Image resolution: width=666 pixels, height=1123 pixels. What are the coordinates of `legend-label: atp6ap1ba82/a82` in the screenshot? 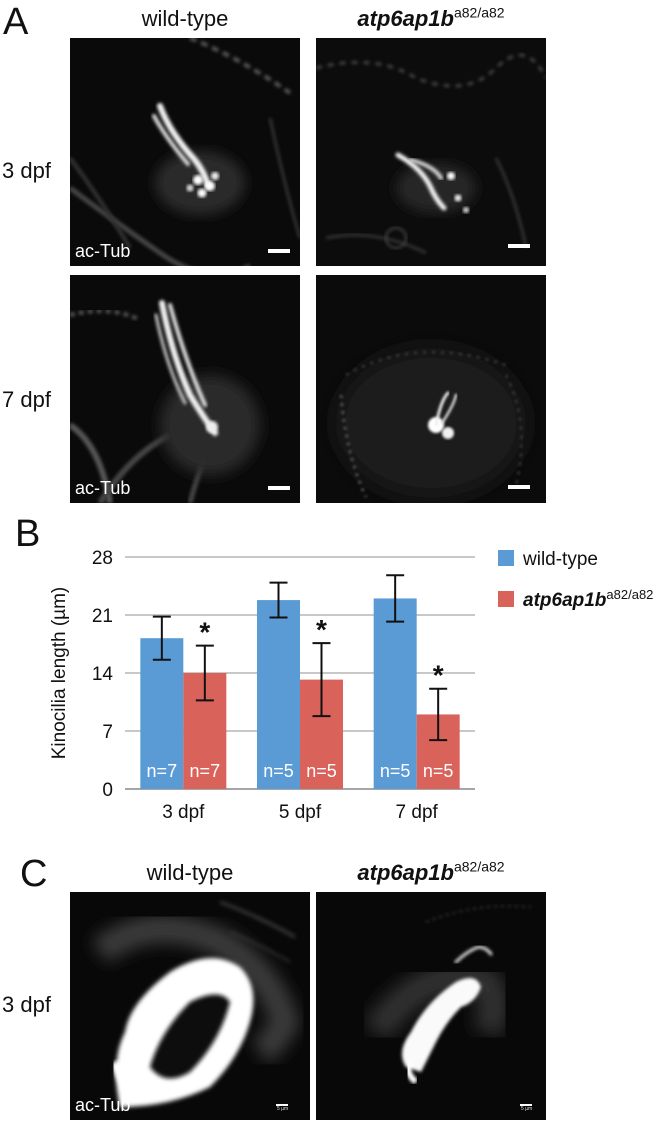 It's located at (588, 599).